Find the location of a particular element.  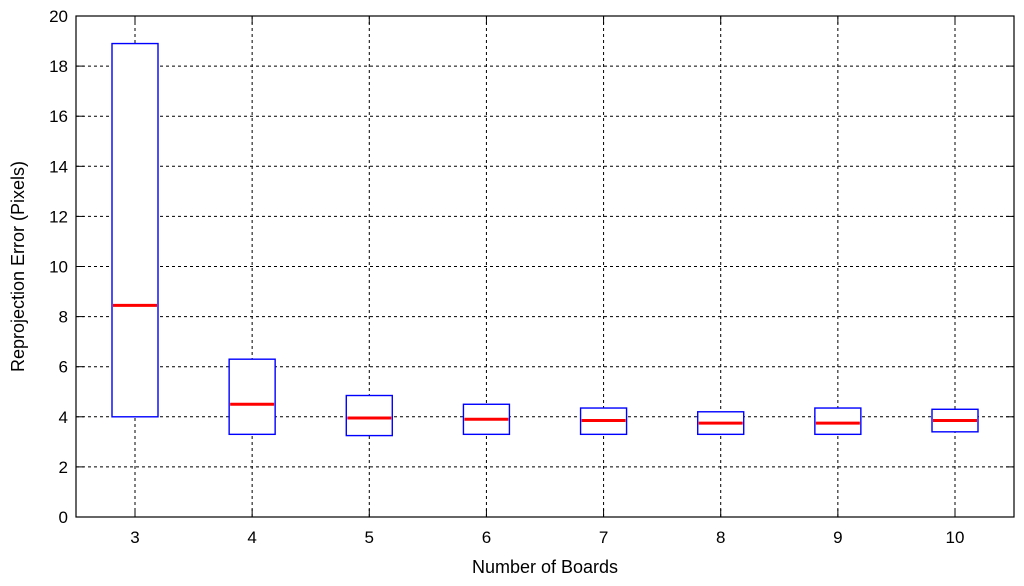

y-axis-label: Reprojection Error (Pixels) is located at coordinates (18, 266).